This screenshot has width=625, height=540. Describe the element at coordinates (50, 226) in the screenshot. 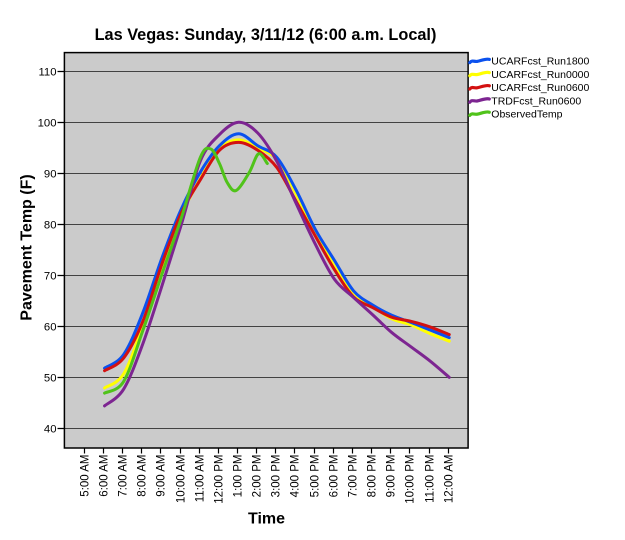

I see `svg-text: 80` at that location.